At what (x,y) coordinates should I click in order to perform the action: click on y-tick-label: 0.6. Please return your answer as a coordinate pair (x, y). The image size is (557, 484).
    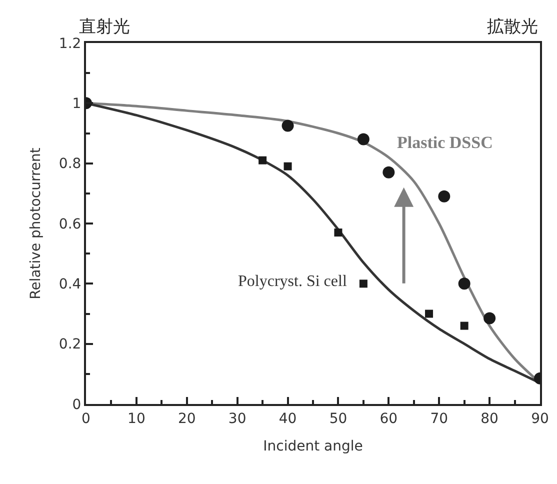
    Looking at the image, I should click on (70, 224).